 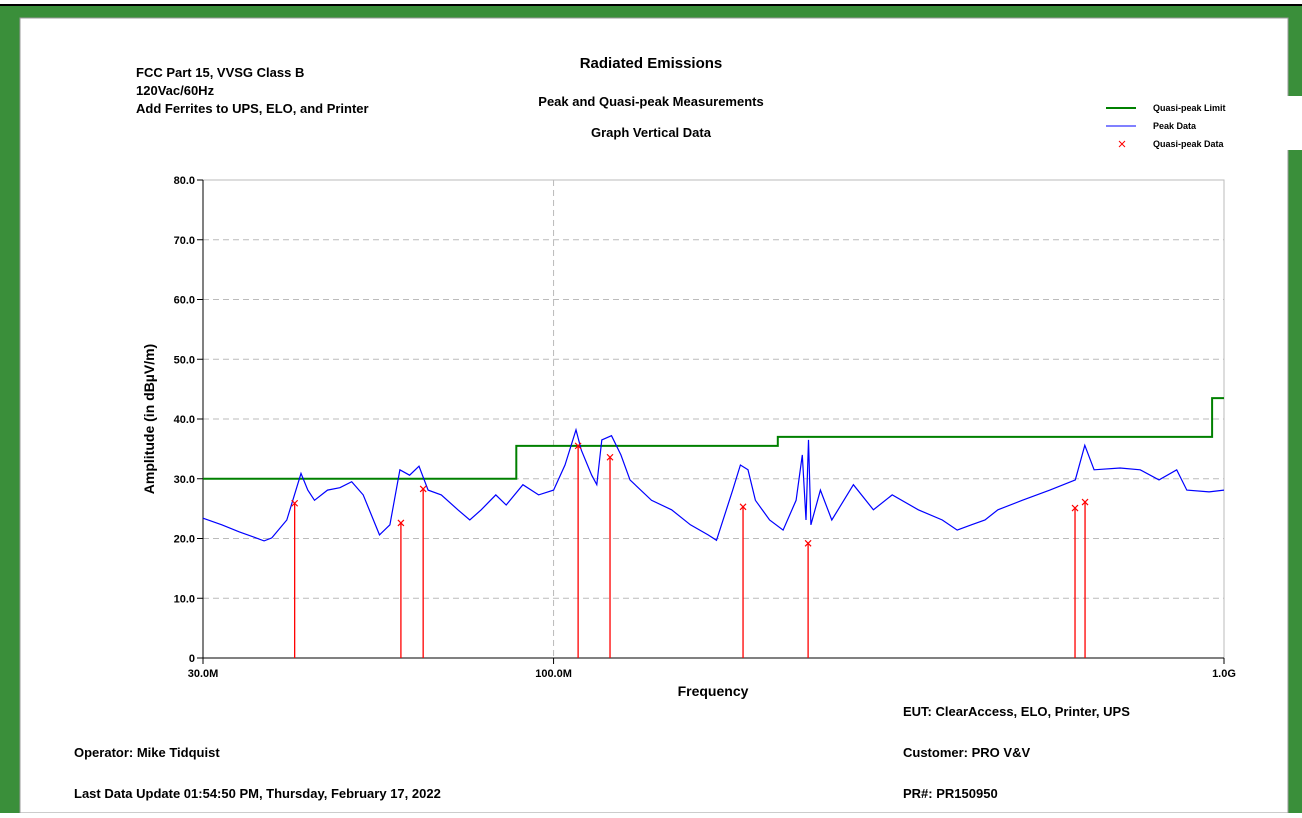 What do you see at coordinates (184, 241) in the screenshot?
I see `y-tick-label: 70.0` at bounding box center [184, 241].